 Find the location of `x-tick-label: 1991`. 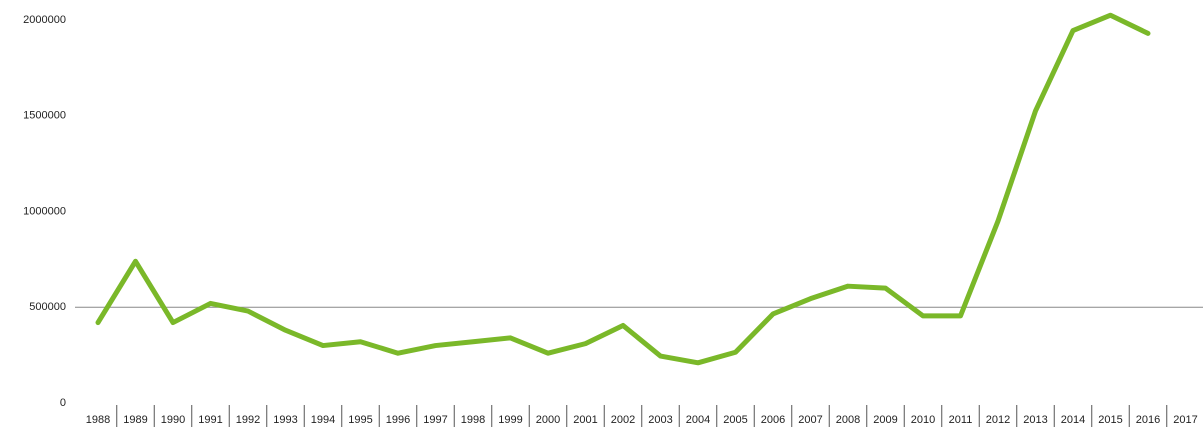

x-tick-label: 1991 is located at coordinates (210, 420).